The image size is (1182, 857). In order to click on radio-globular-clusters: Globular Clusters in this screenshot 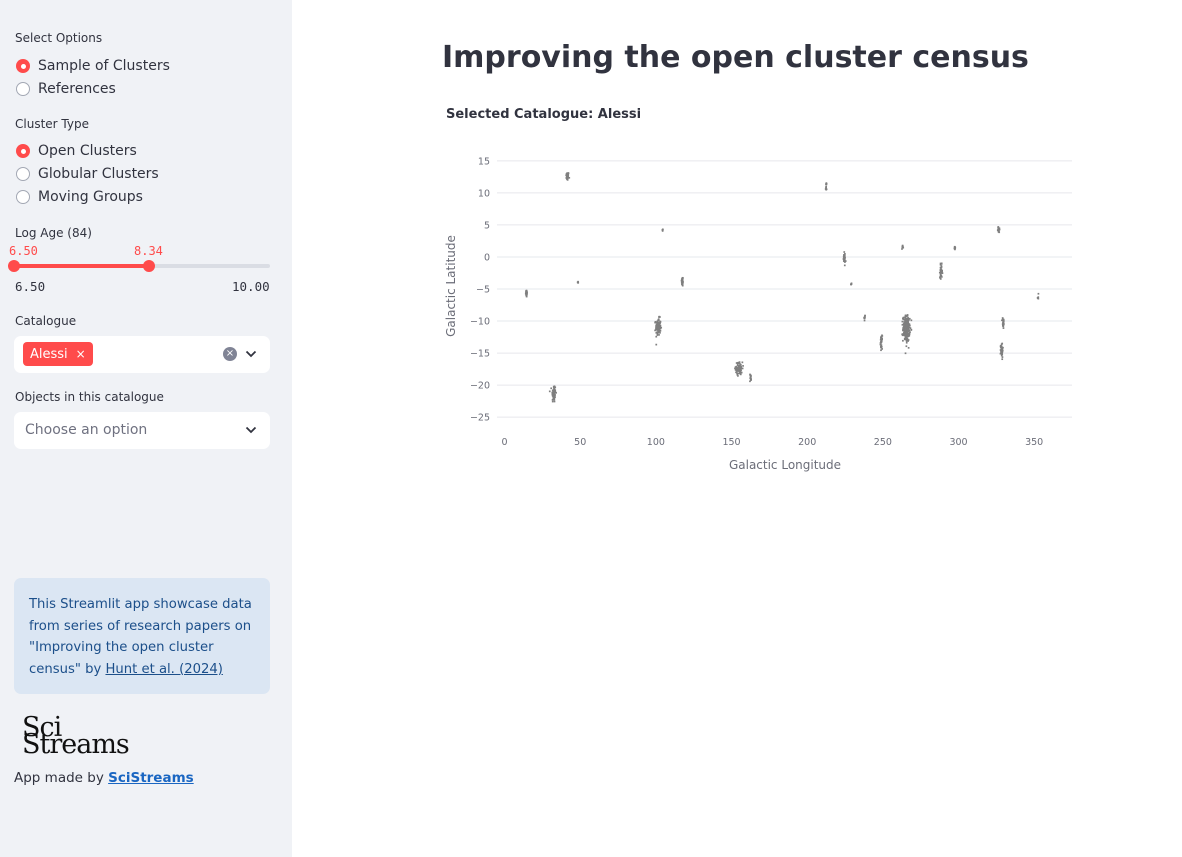, I will do `click(87, 174)`.